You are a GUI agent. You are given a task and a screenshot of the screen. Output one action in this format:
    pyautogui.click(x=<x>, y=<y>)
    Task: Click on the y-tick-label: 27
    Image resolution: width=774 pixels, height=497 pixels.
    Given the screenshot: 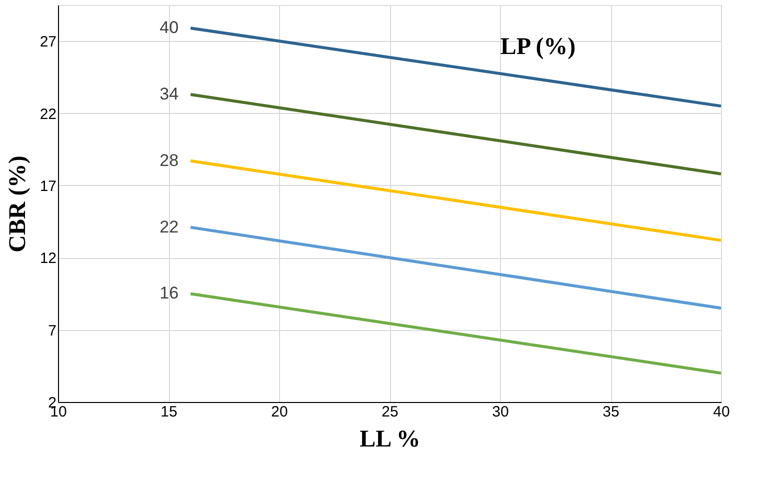 What is the action you would take?
    pyautogui.click(x=48, y=42)
    